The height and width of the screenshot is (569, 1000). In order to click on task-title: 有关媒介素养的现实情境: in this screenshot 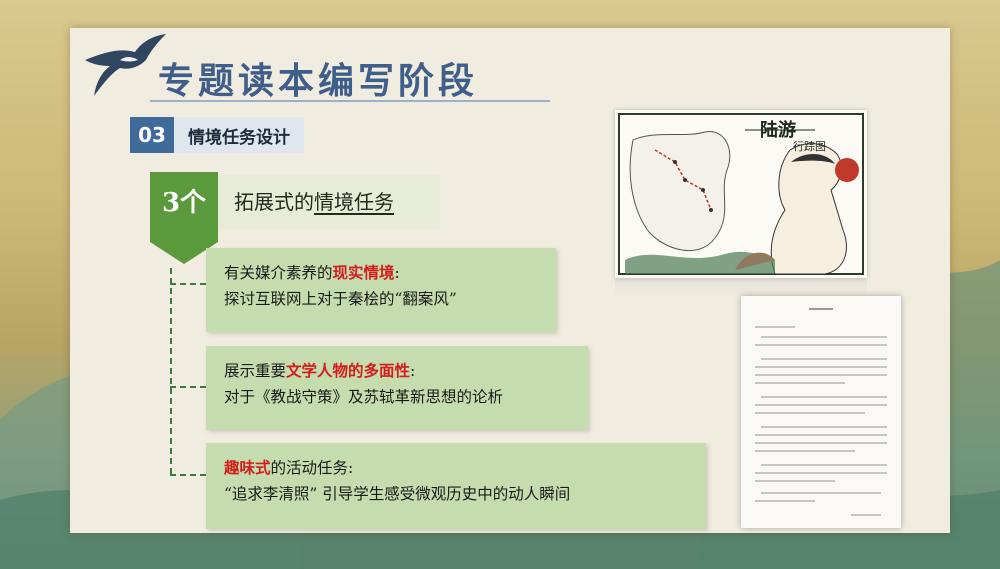, I will do `click(312, 272)`.